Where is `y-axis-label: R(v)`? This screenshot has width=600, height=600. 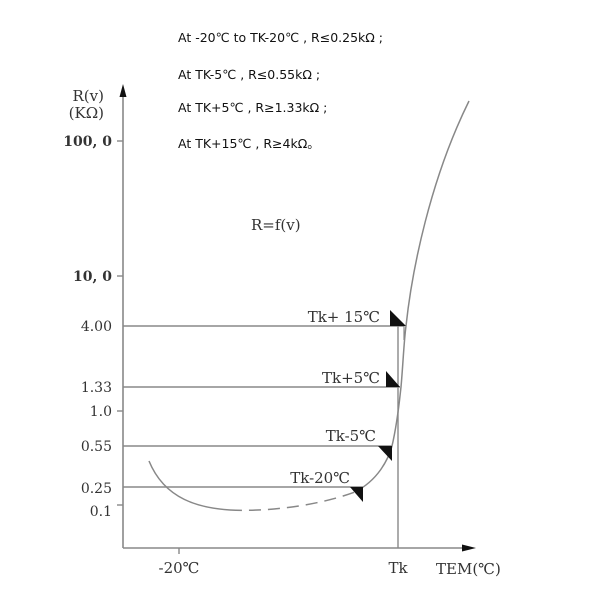
y-axis-label: R(v) is located at coordinates (88, 96).